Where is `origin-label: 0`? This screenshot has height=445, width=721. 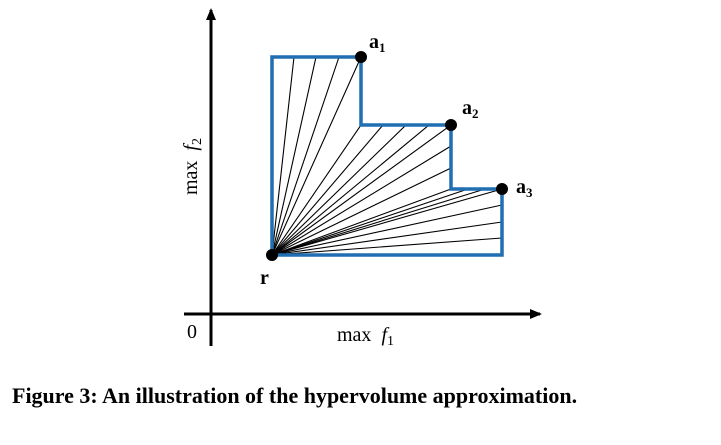 origin-label: 0 is located at coordinates (192, 332).